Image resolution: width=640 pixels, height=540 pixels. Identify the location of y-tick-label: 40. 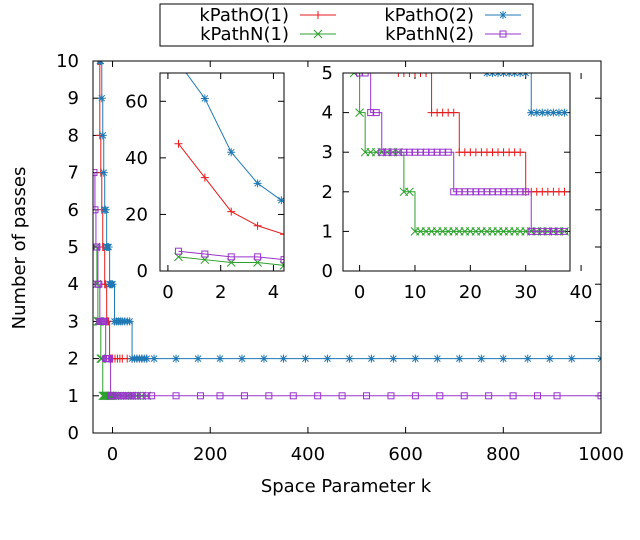
(136, 158).